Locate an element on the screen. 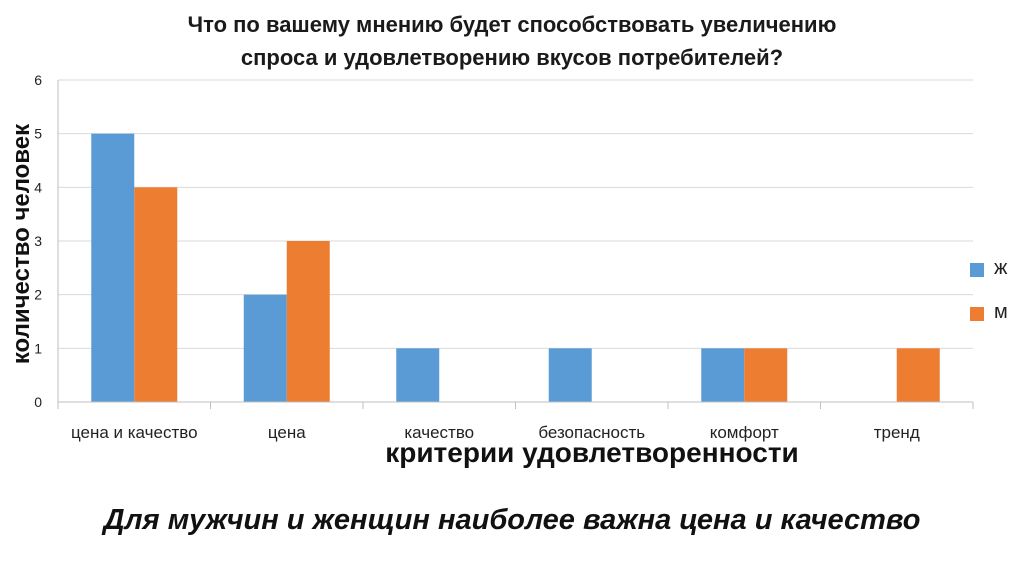 The height and width of the screenshot is (574, 1024). x-tick-label: цена is located at coordinates (287, 432).